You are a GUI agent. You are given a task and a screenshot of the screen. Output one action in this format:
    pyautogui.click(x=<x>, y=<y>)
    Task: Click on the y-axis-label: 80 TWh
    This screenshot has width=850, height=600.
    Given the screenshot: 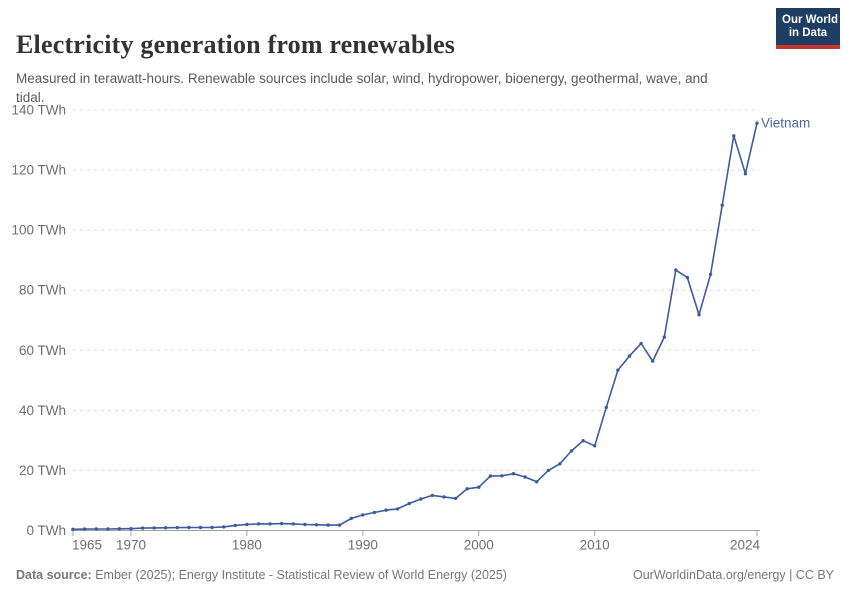 What is the action you would take?
    pyautogui.click(x=42, y=290)
    